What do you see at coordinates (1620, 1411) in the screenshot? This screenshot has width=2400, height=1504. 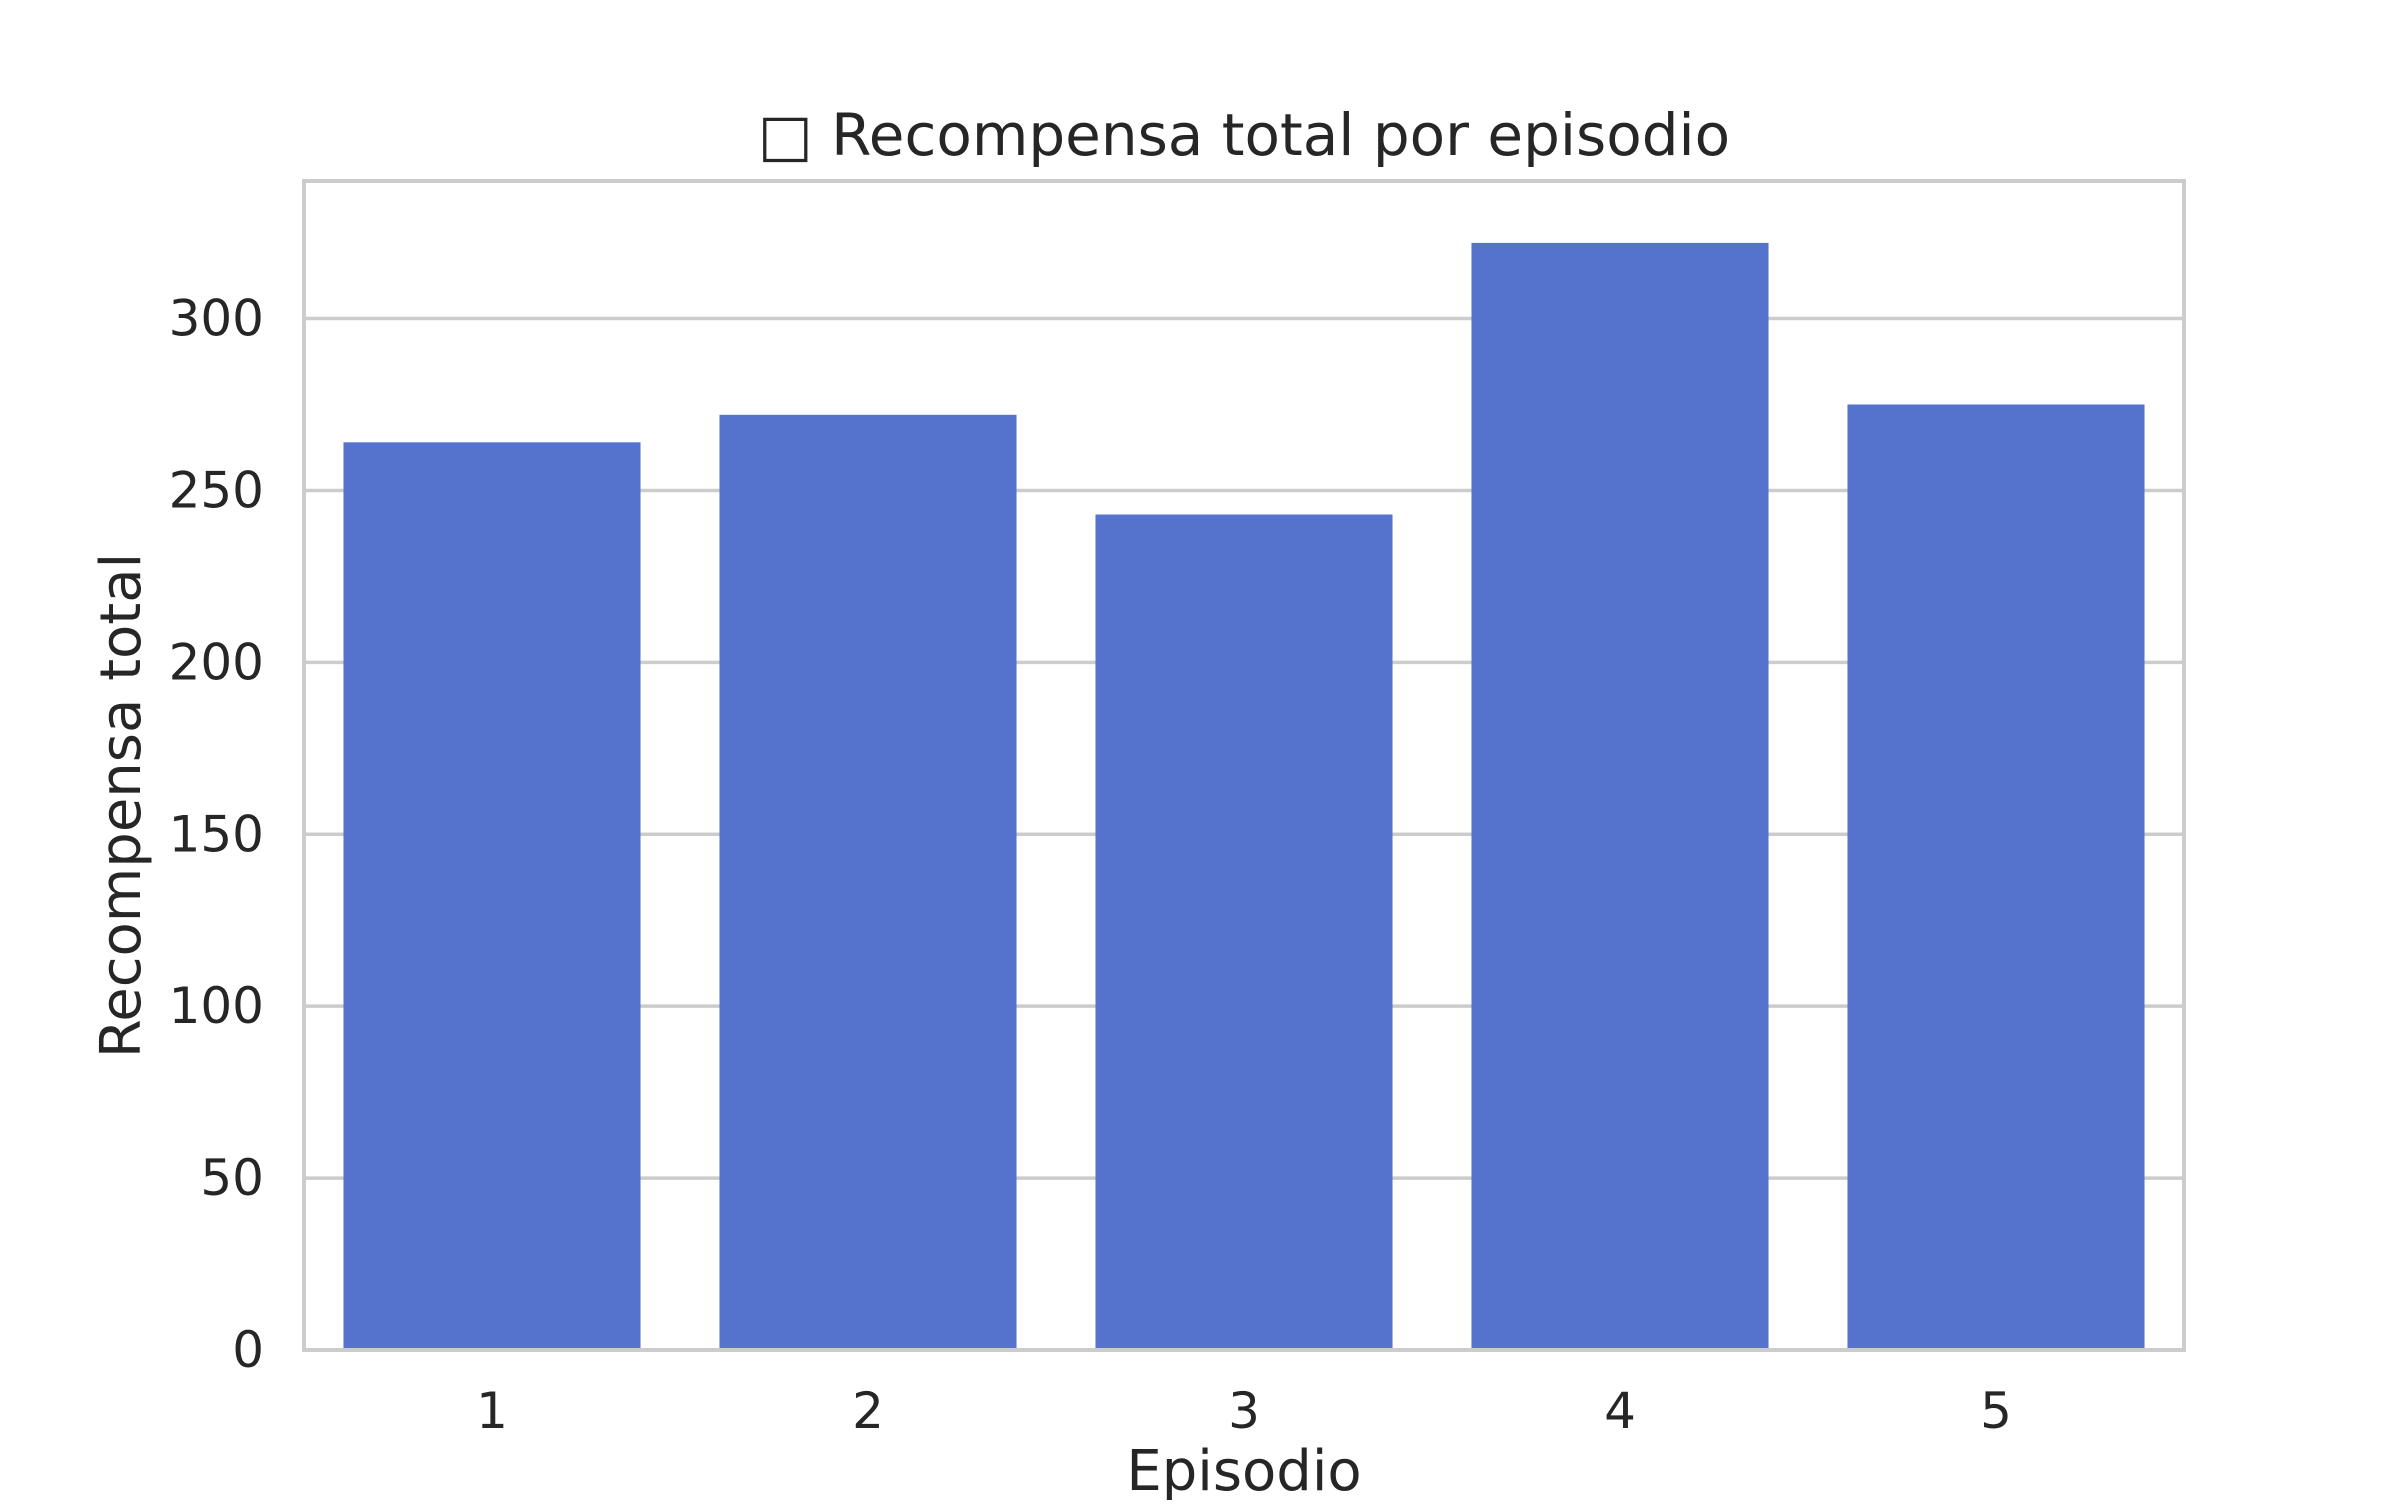 I see `x-tick-label: 4` at bounding box center [1620, 1411].